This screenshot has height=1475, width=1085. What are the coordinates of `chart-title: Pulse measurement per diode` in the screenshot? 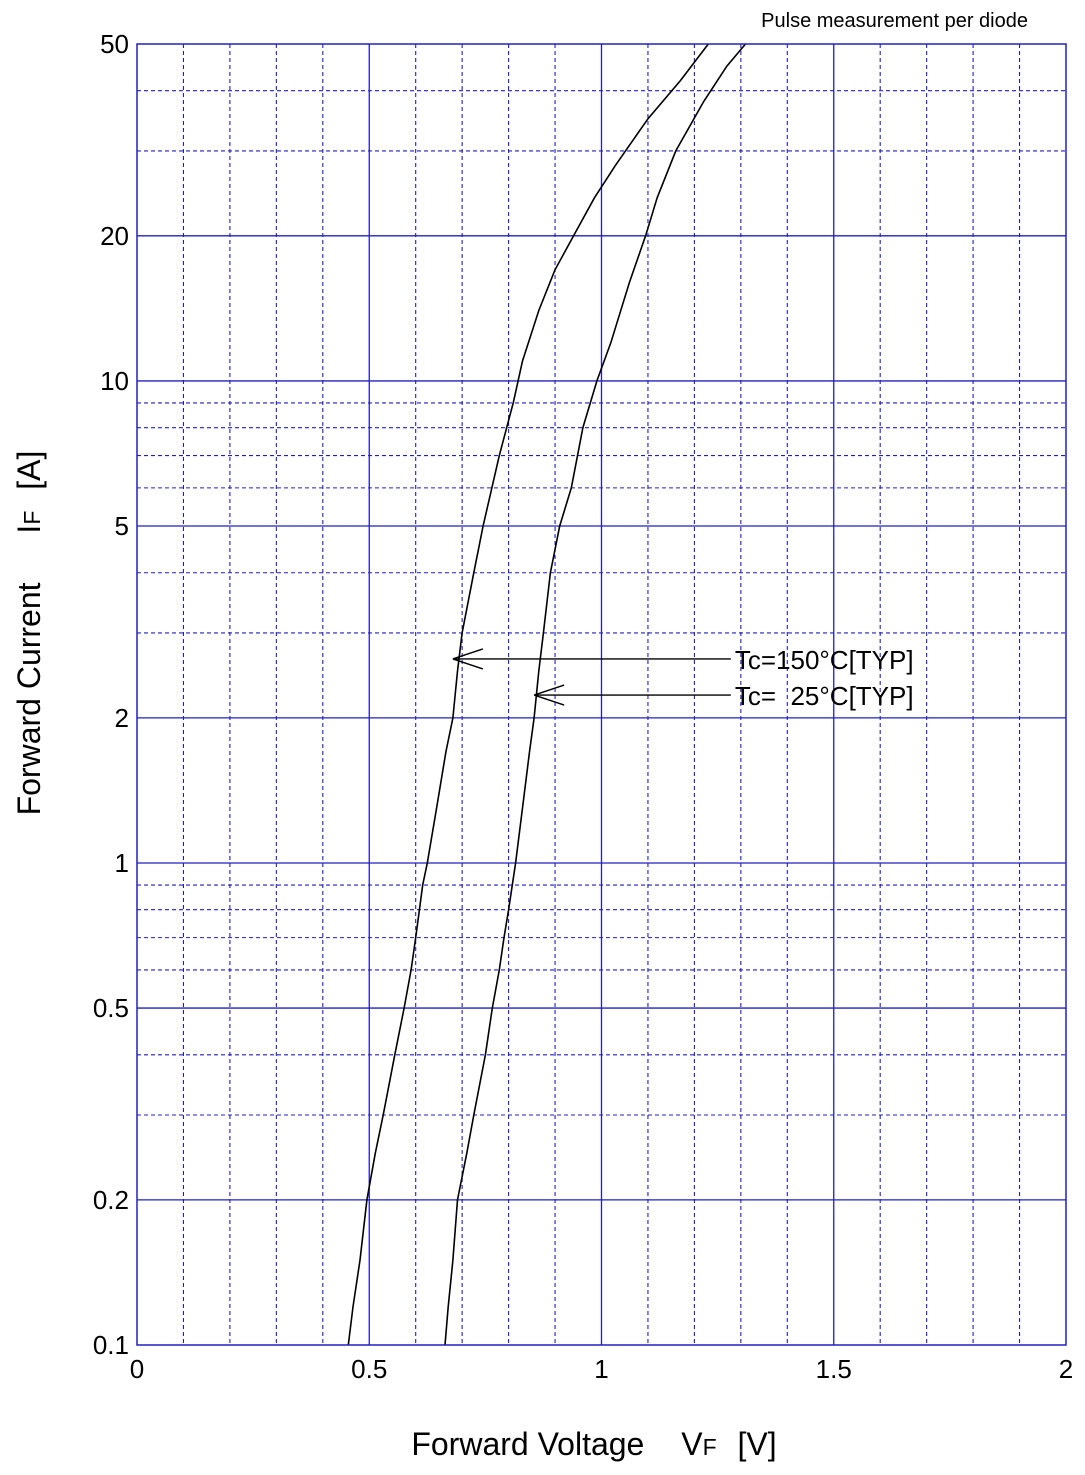 It's located at (894, 21).